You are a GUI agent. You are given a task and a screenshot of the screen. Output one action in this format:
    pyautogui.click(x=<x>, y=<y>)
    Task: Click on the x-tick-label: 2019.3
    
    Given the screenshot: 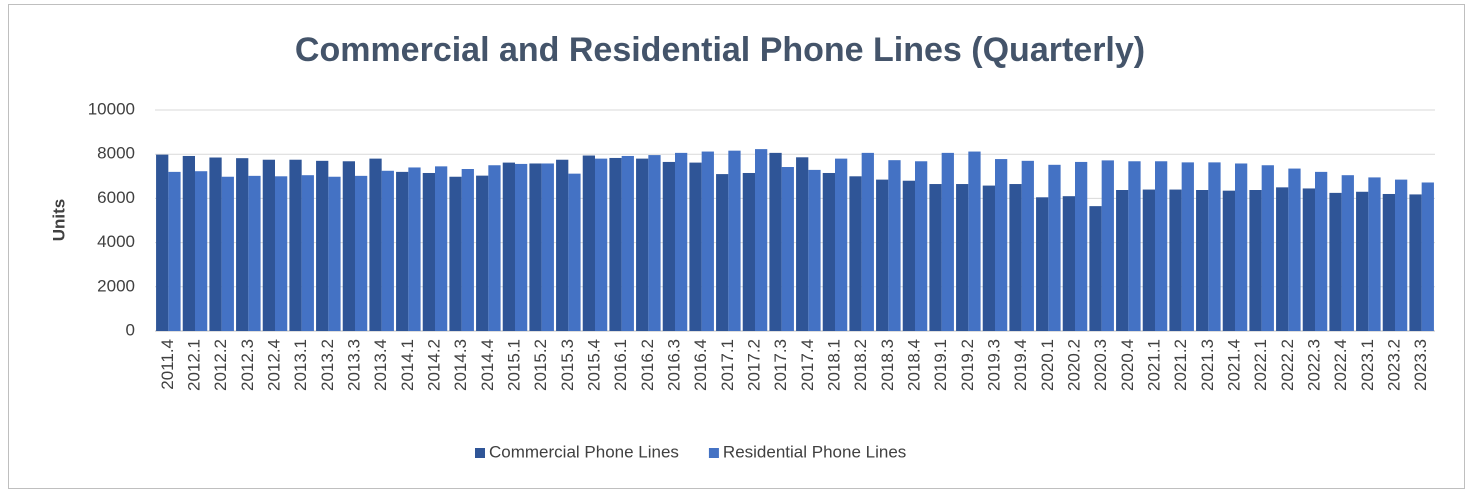 What is the action you would take?
    pyautogui.click(x=993, y=365)
    